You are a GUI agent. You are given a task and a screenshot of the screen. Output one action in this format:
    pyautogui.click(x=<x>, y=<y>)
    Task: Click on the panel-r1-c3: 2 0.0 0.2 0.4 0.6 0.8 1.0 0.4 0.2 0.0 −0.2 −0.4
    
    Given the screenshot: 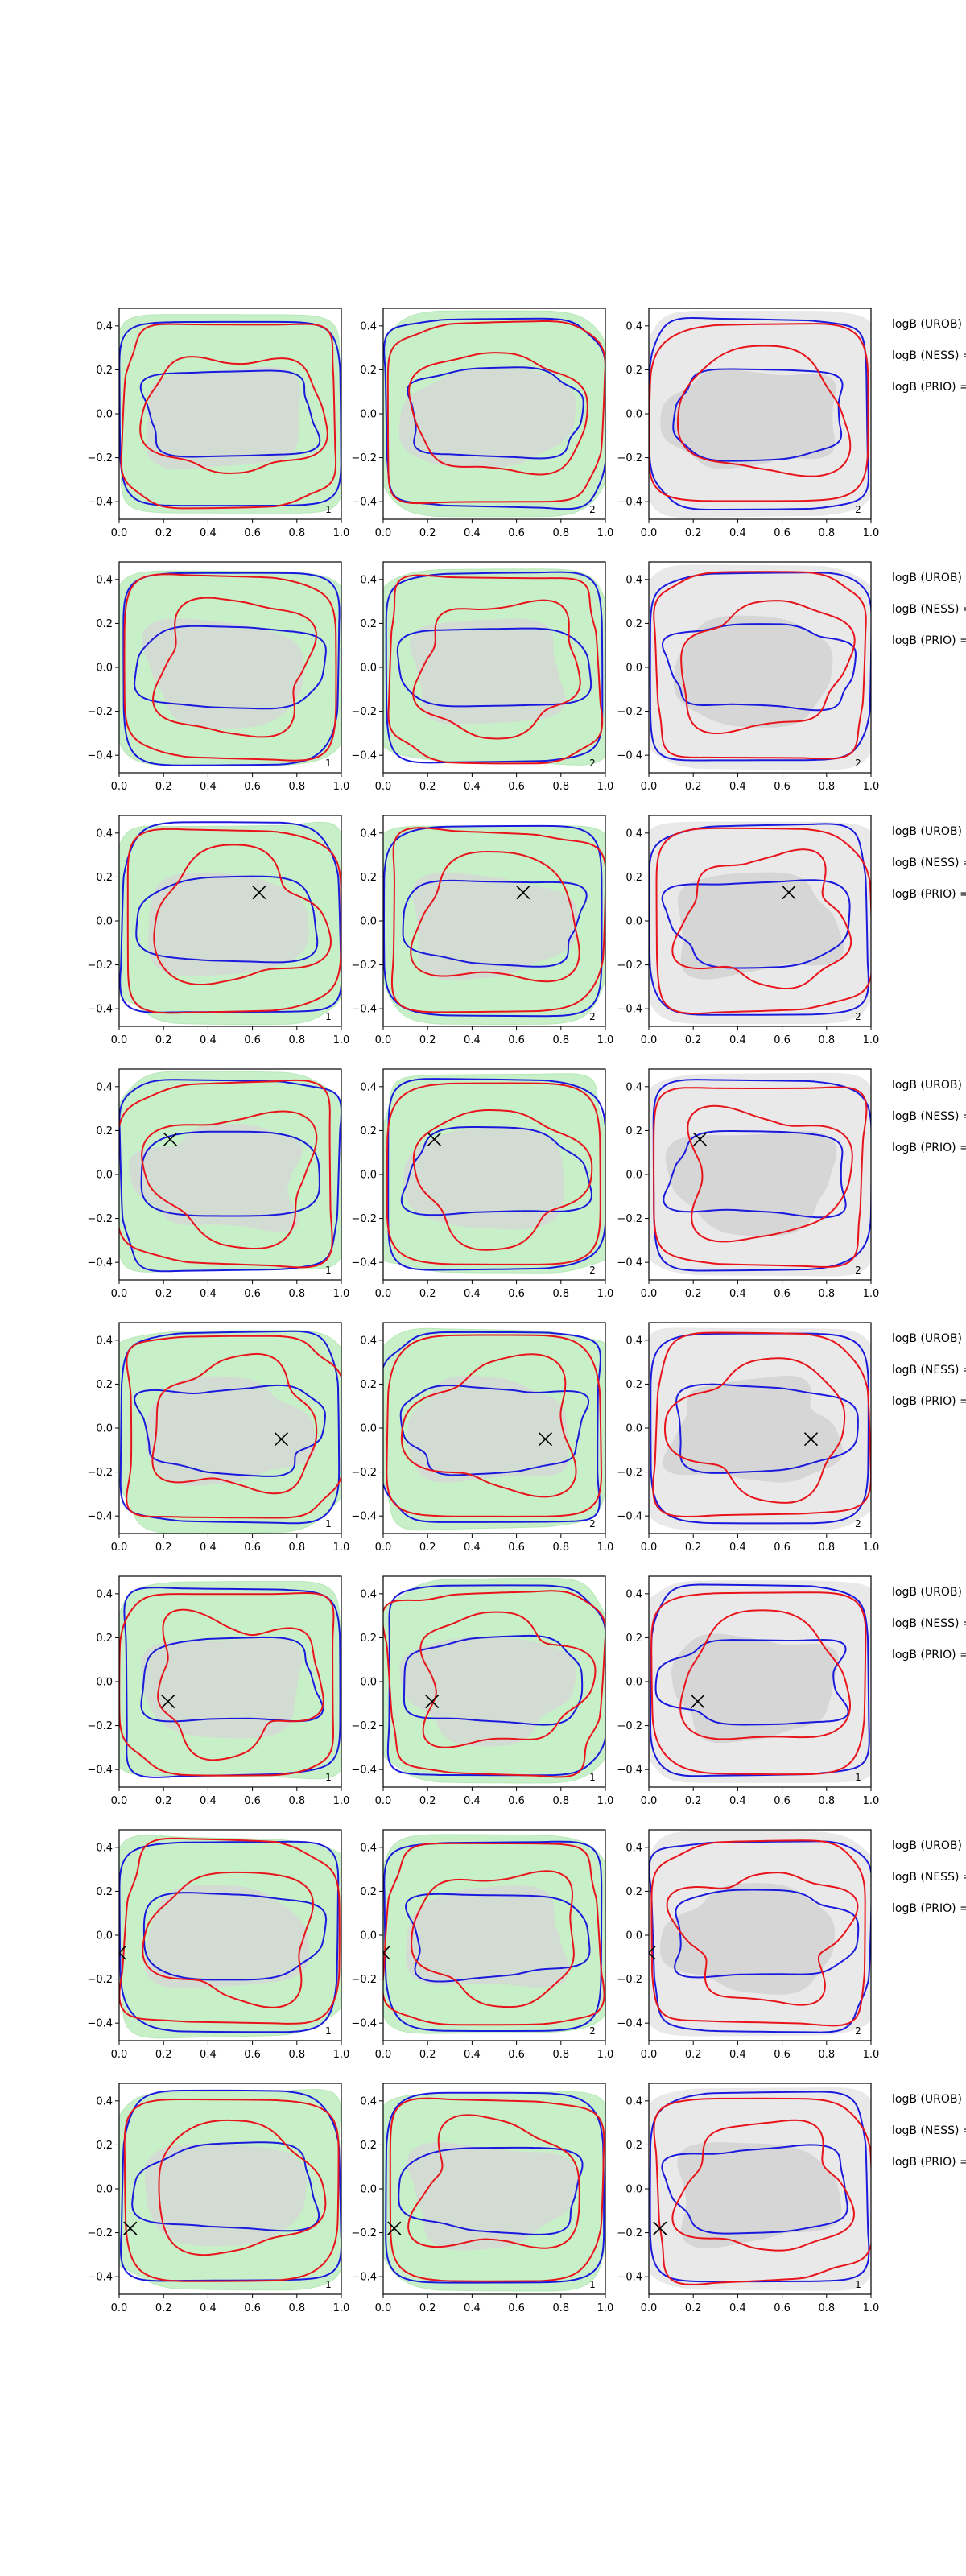 What is the action you would take?
    pyautogui.click(x=748, y=423)
    